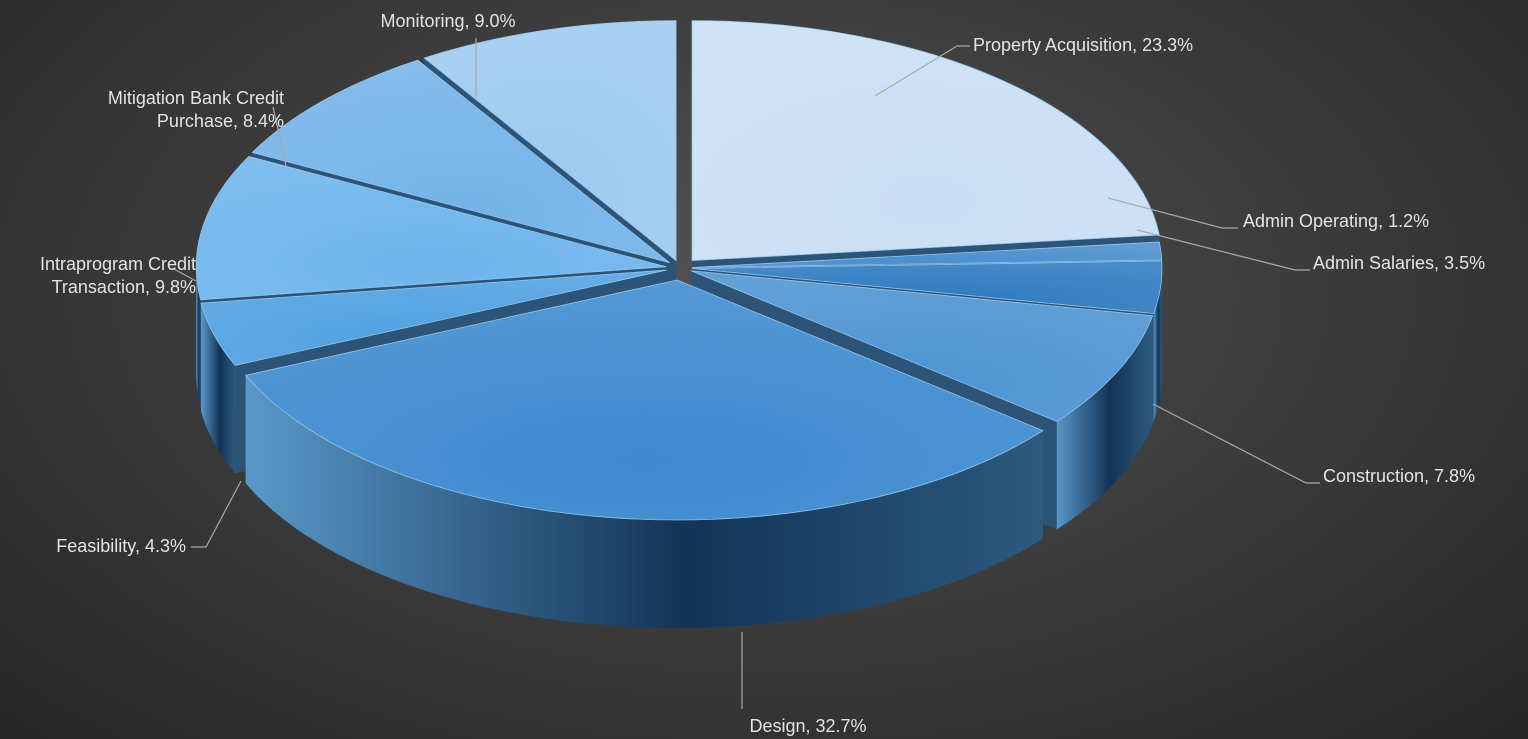  I want to click on pie-slice-shine-monitoring, so click(550, 140).